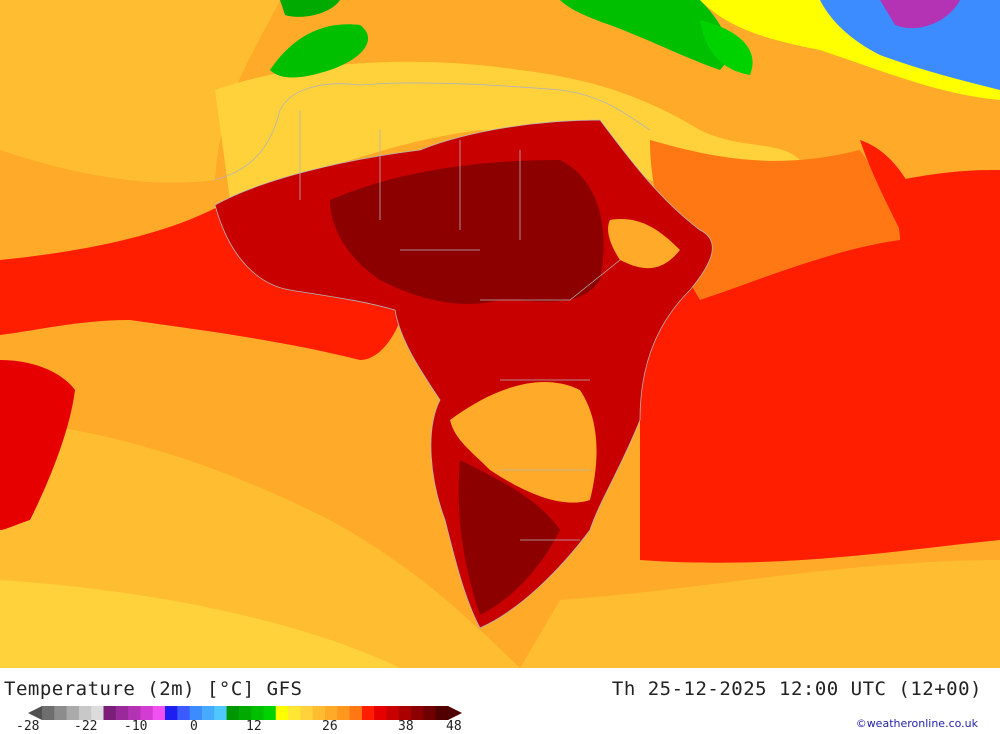 The image size is (1000, 734). Describe the element at coordinates (254, 726) in the screenshot. I see `legend-tick-label: 12` at that location.